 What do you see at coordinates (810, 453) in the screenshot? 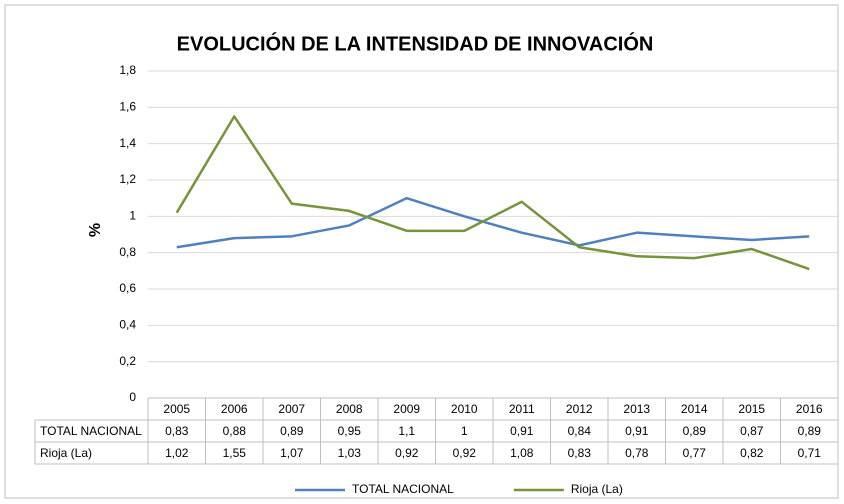
I see `table-value: 0,71` at bounding box center [810, 453].